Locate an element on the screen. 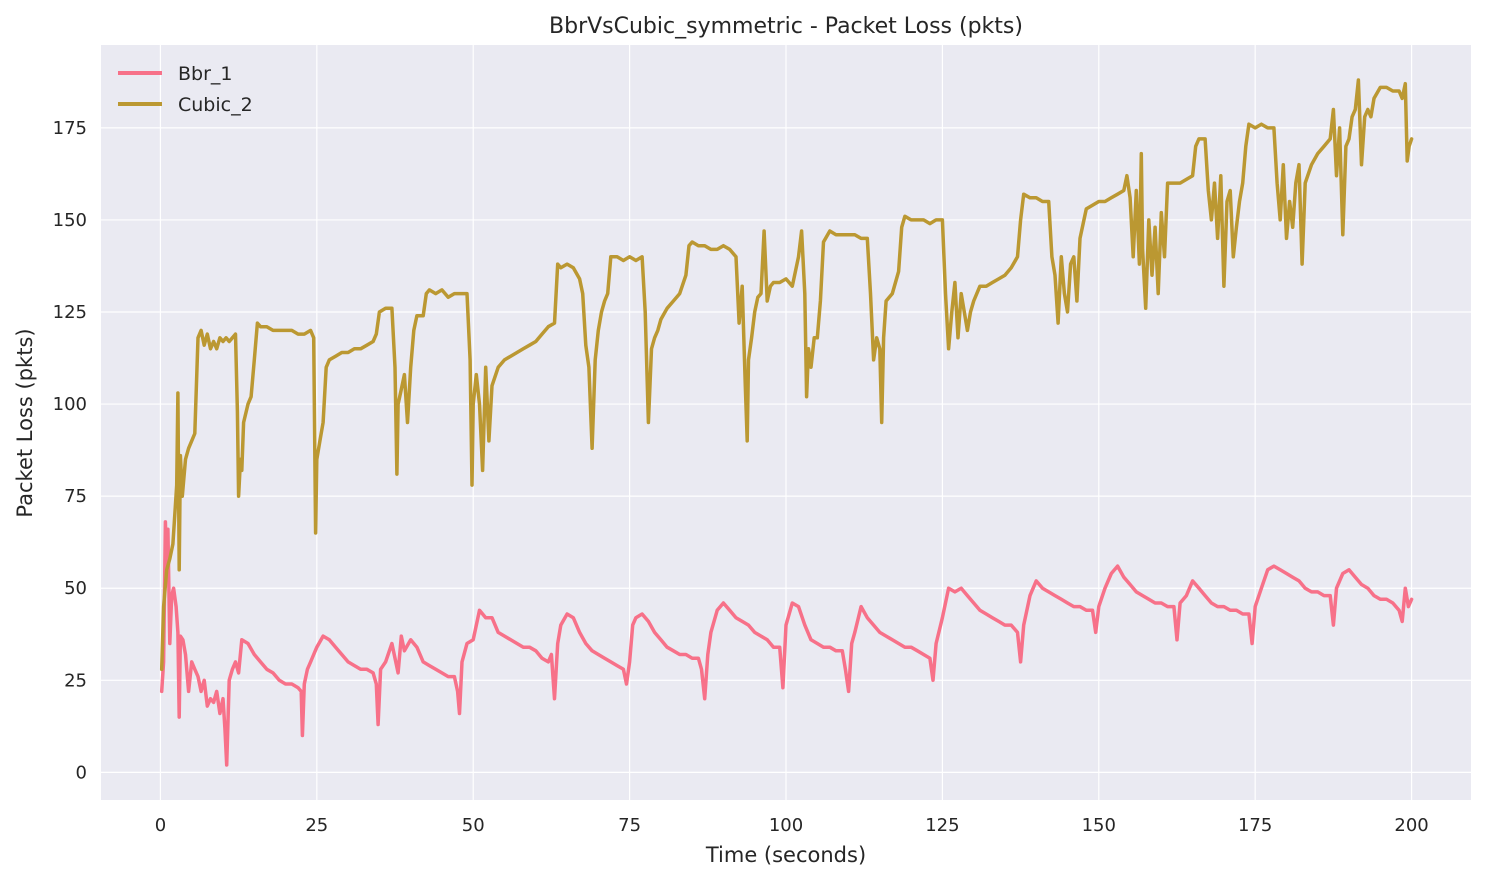 Image resolution: width=1485 pixels, height=882 pixels. y-axis-title: Packet Loss (pkts) is located at coordinates (25, 422).